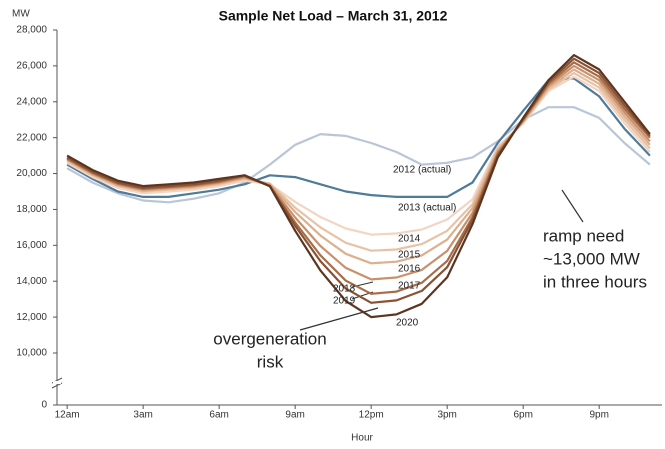 Image resolution: width=665 pixels, height=449 pixels. What do you see at coordinates (57, 382) in the screenshot?
I see `axis-break-gap` at bounding box center [57, 382].